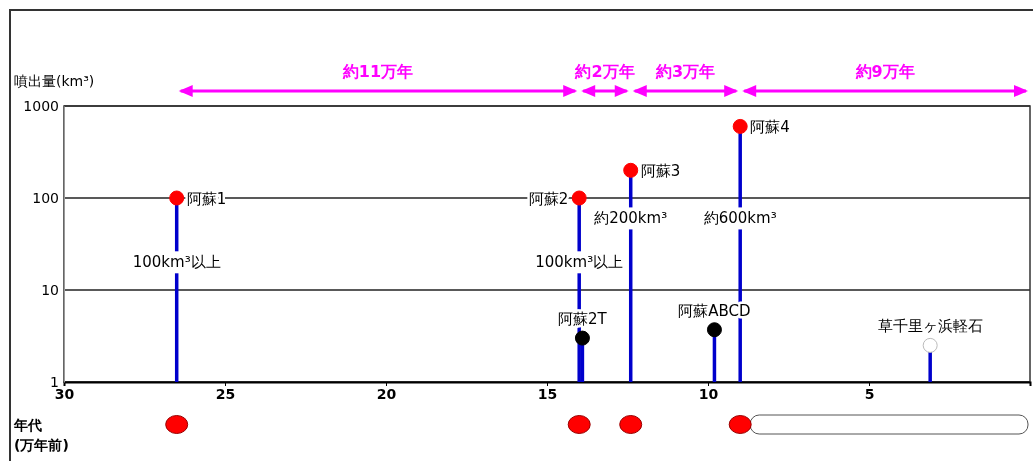 The image size is (1033, 461). Describe the element at coordinates (884, 71) in the screenshot. I see `text: 約9万年` at that location.